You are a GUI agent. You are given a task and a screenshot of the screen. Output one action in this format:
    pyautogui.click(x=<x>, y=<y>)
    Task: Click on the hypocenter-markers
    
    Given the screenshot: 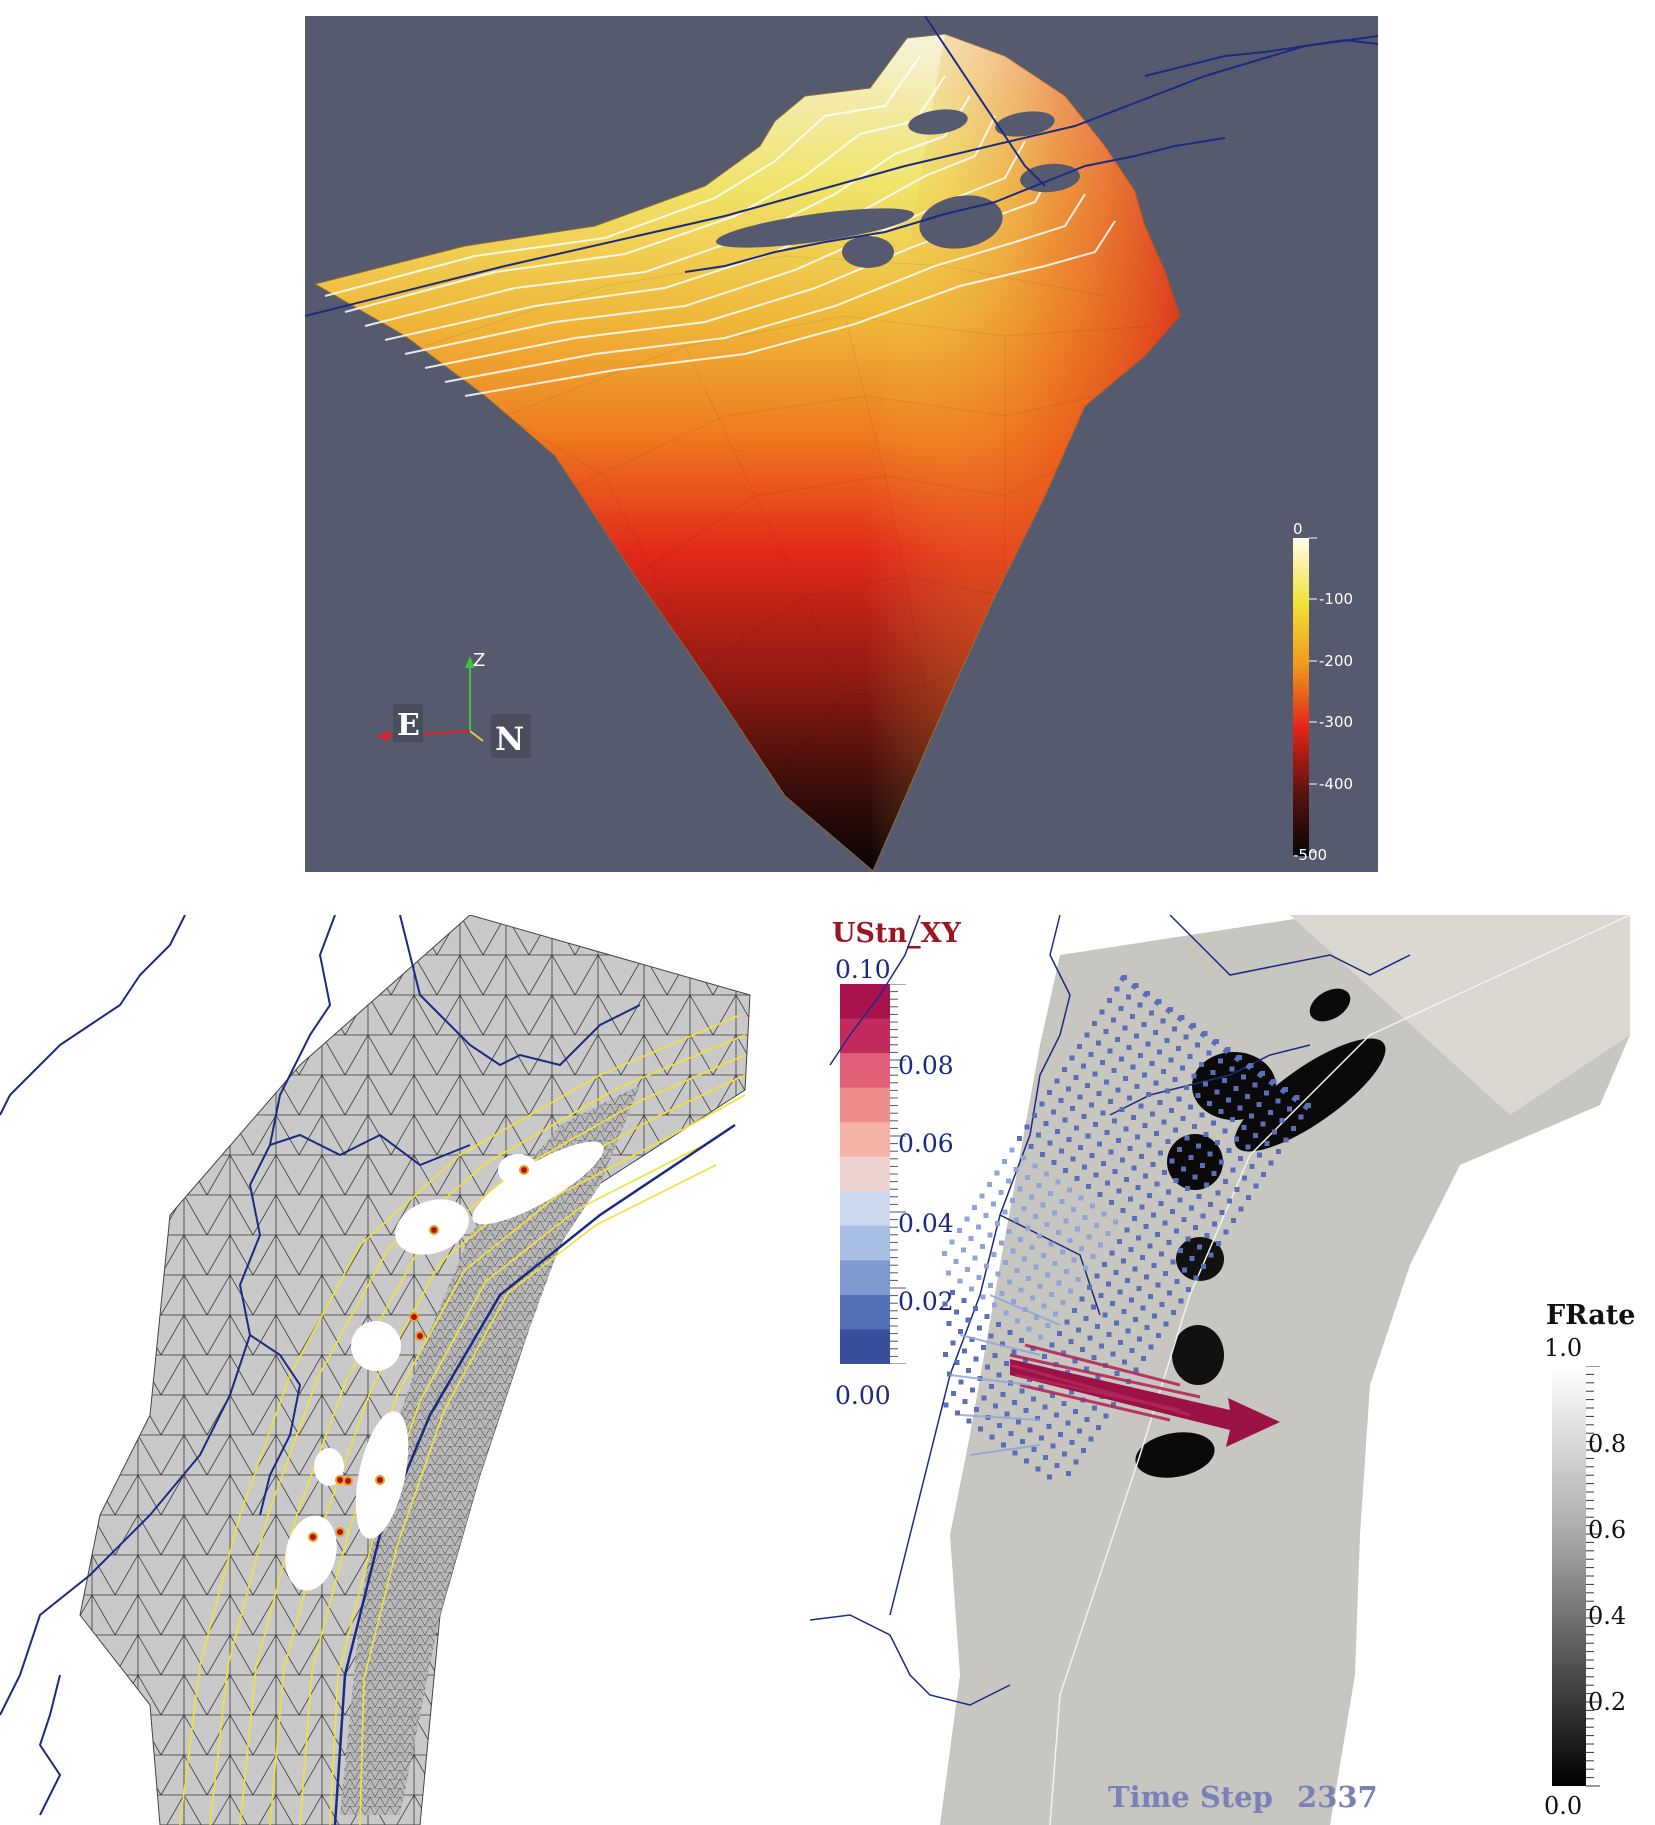 What is the action you would take?
    pyautogui.click(x=418, y=1353)
    